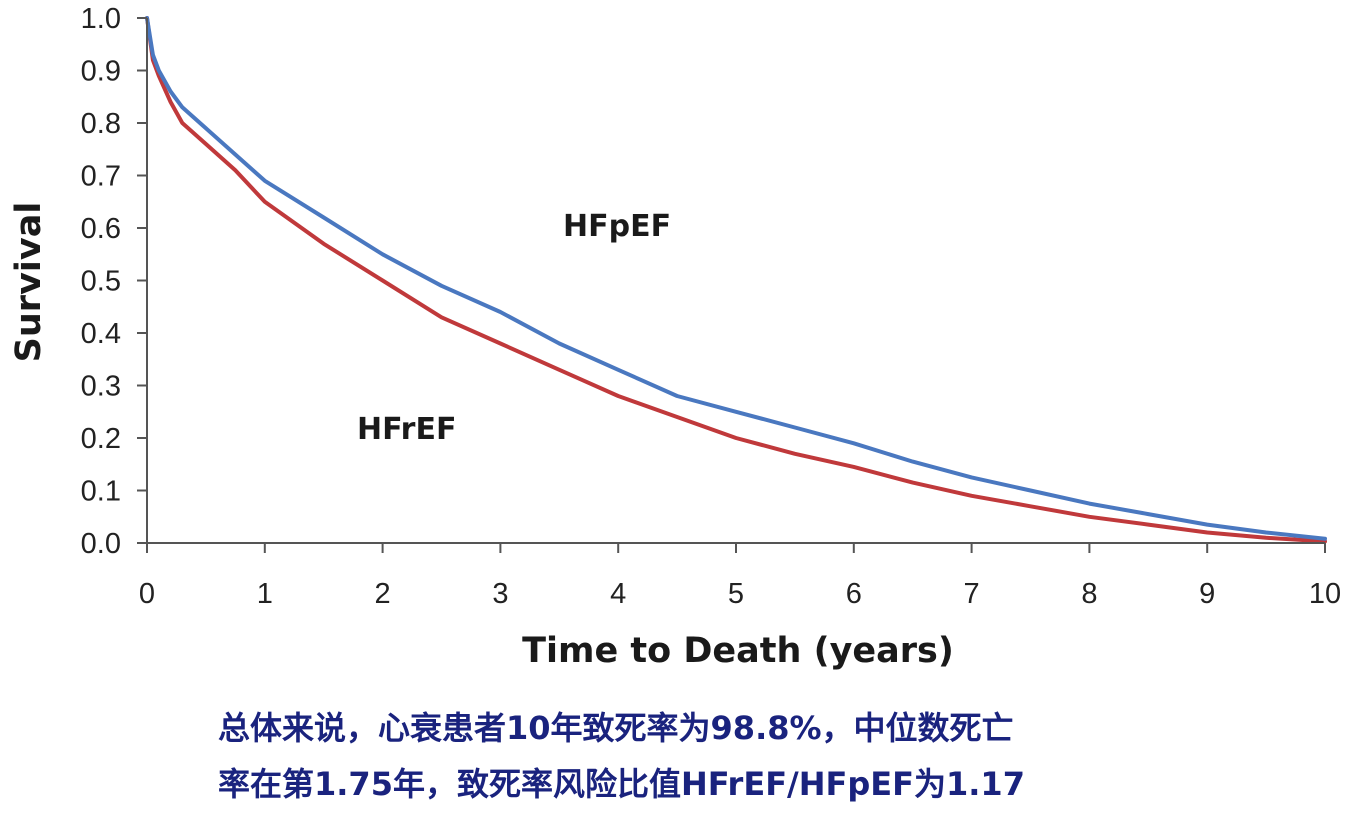 This screenshot has height=819, width=1349. What do you see at coordinates (736, 594) in the screenshot?
I see `x-tick-label: 5` at bounding box center [736, 594].